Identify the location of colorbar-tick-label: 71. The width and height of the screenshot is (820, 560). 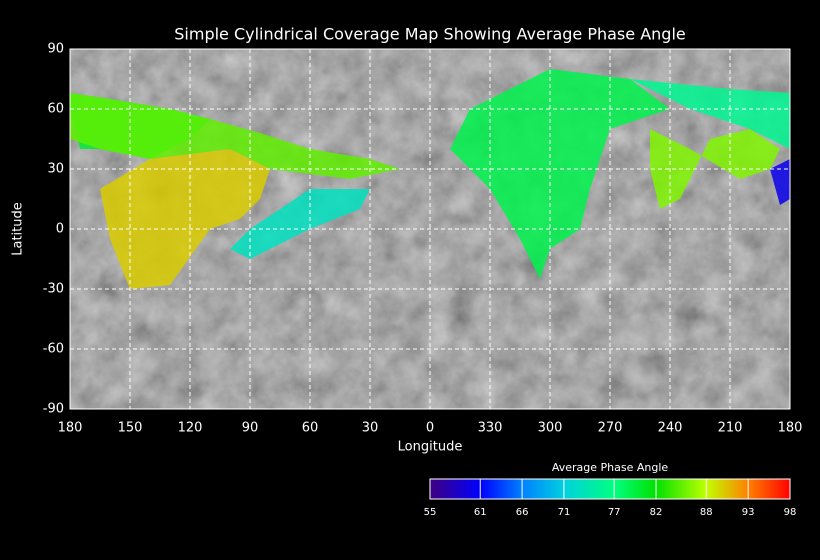
(564, 512).